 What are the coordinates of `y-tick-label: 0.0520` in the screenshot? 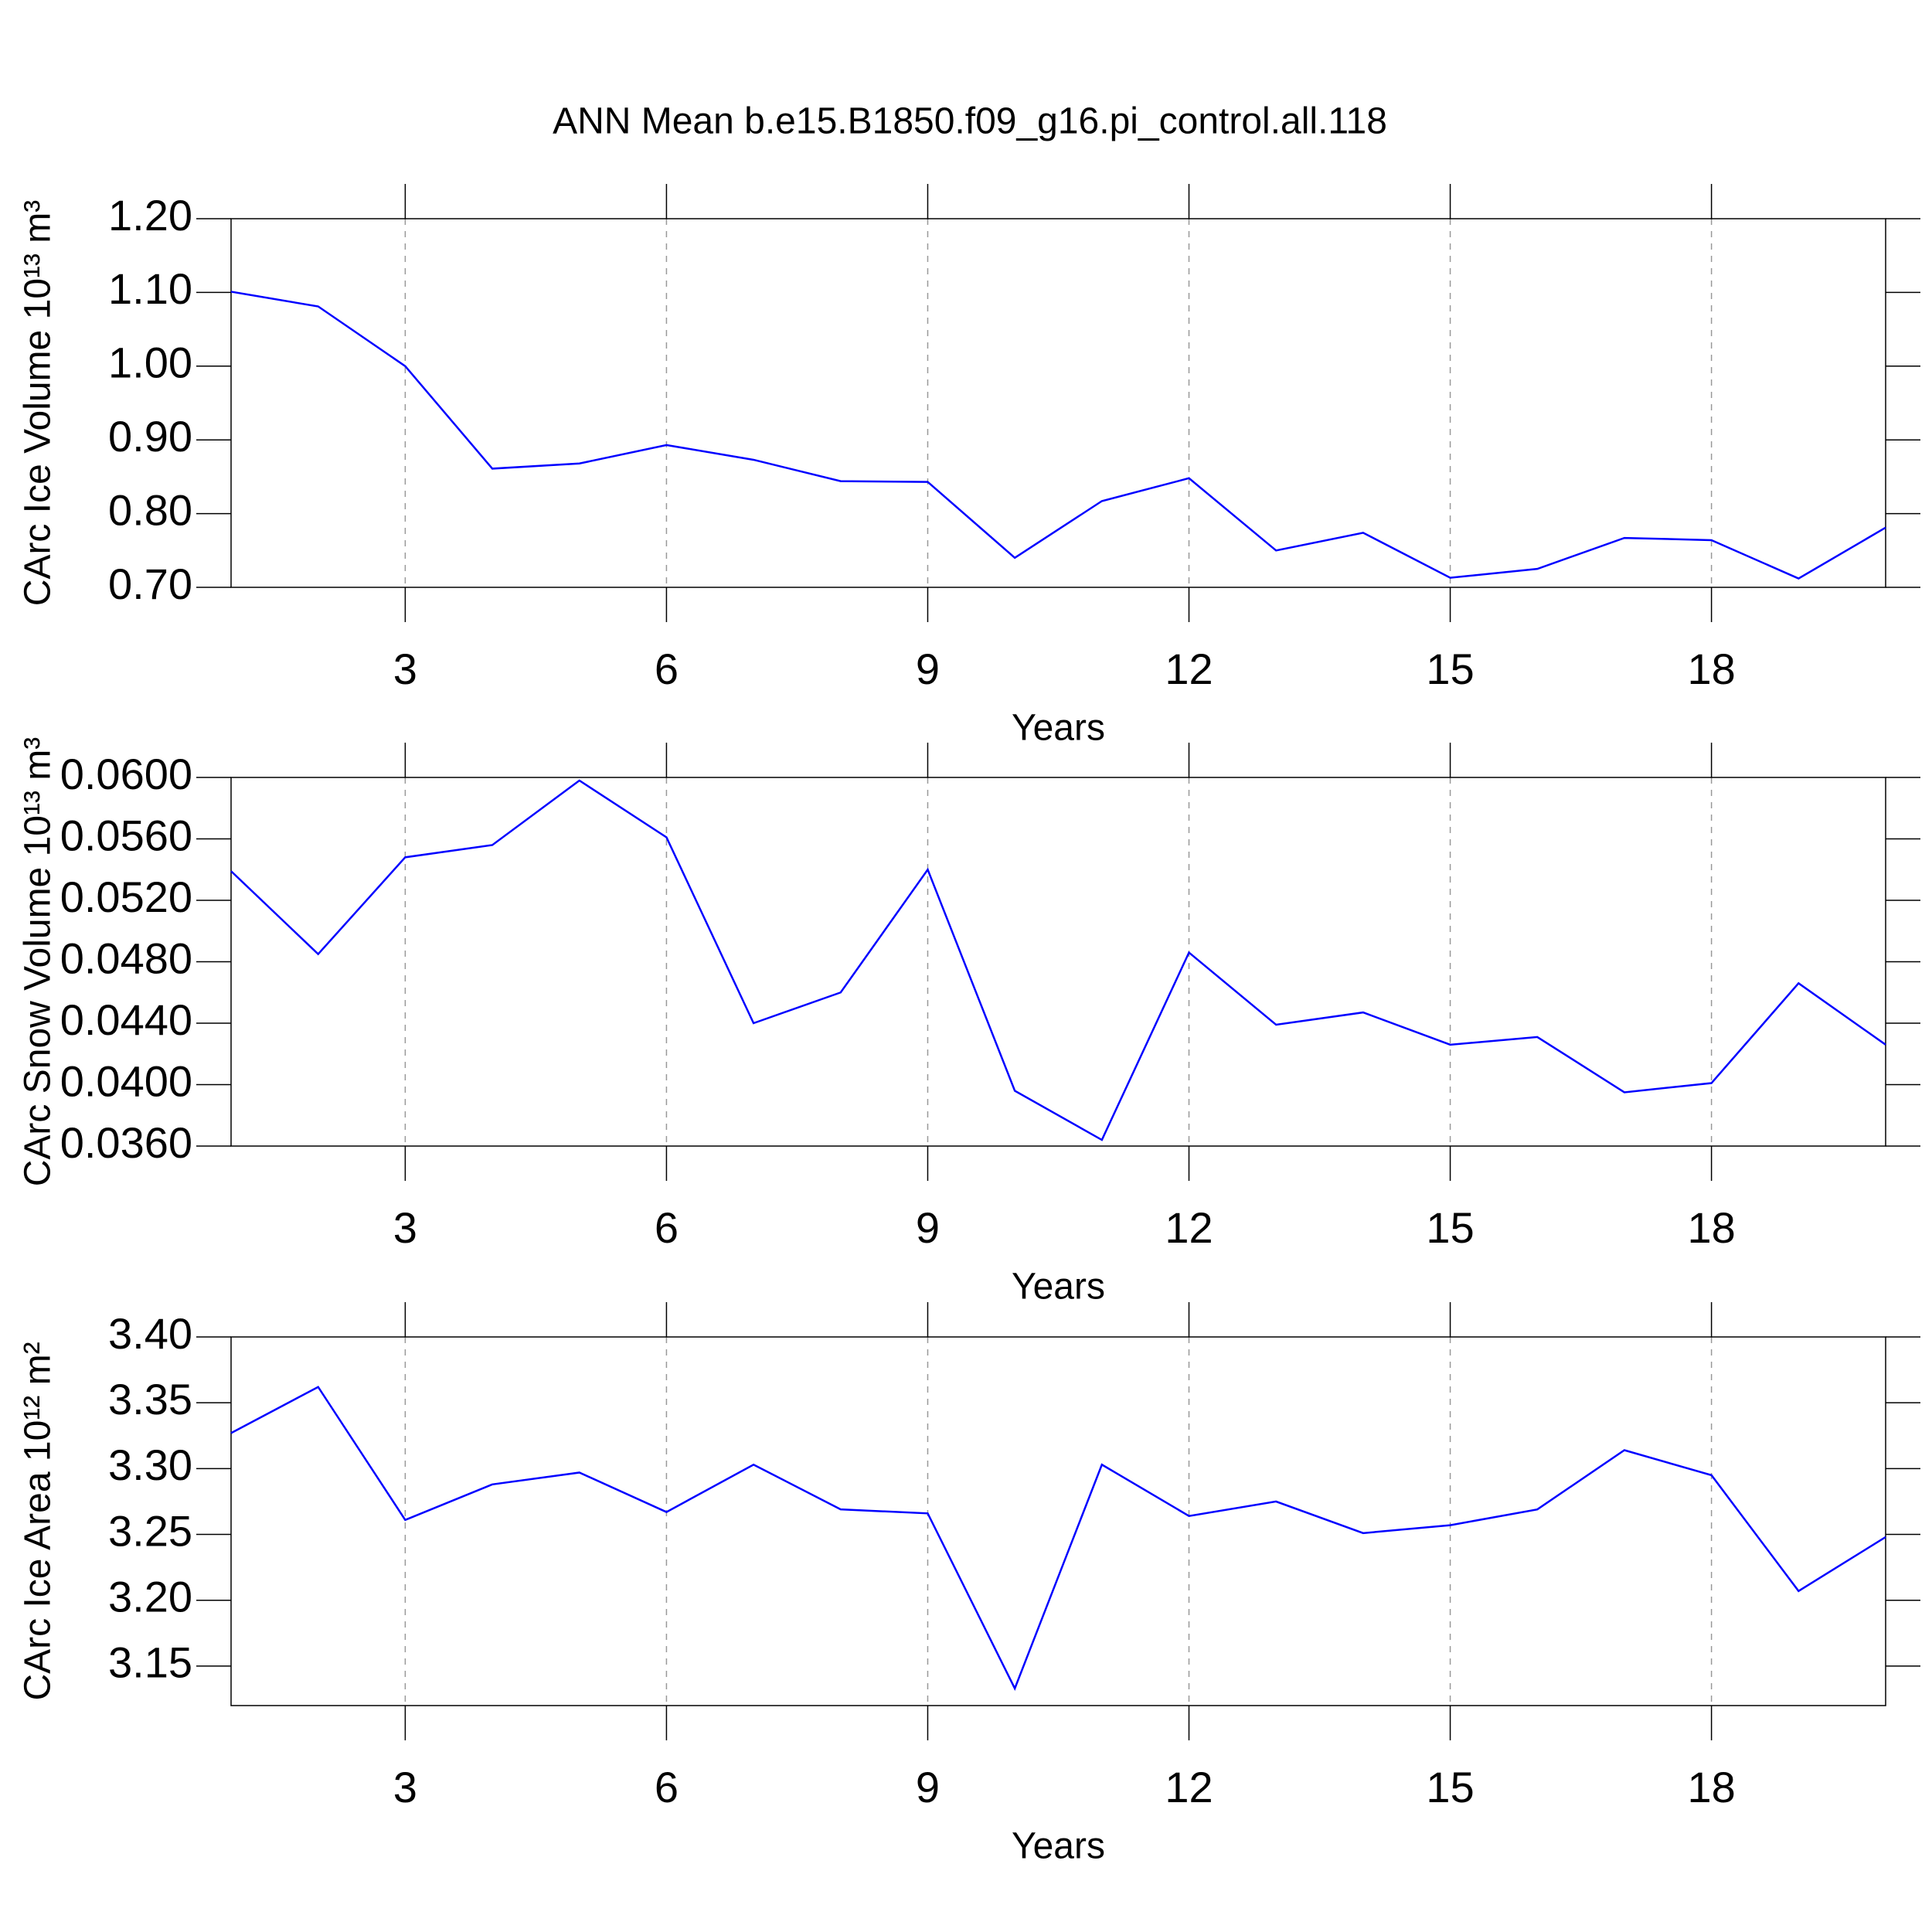 It's located at (126, 897).